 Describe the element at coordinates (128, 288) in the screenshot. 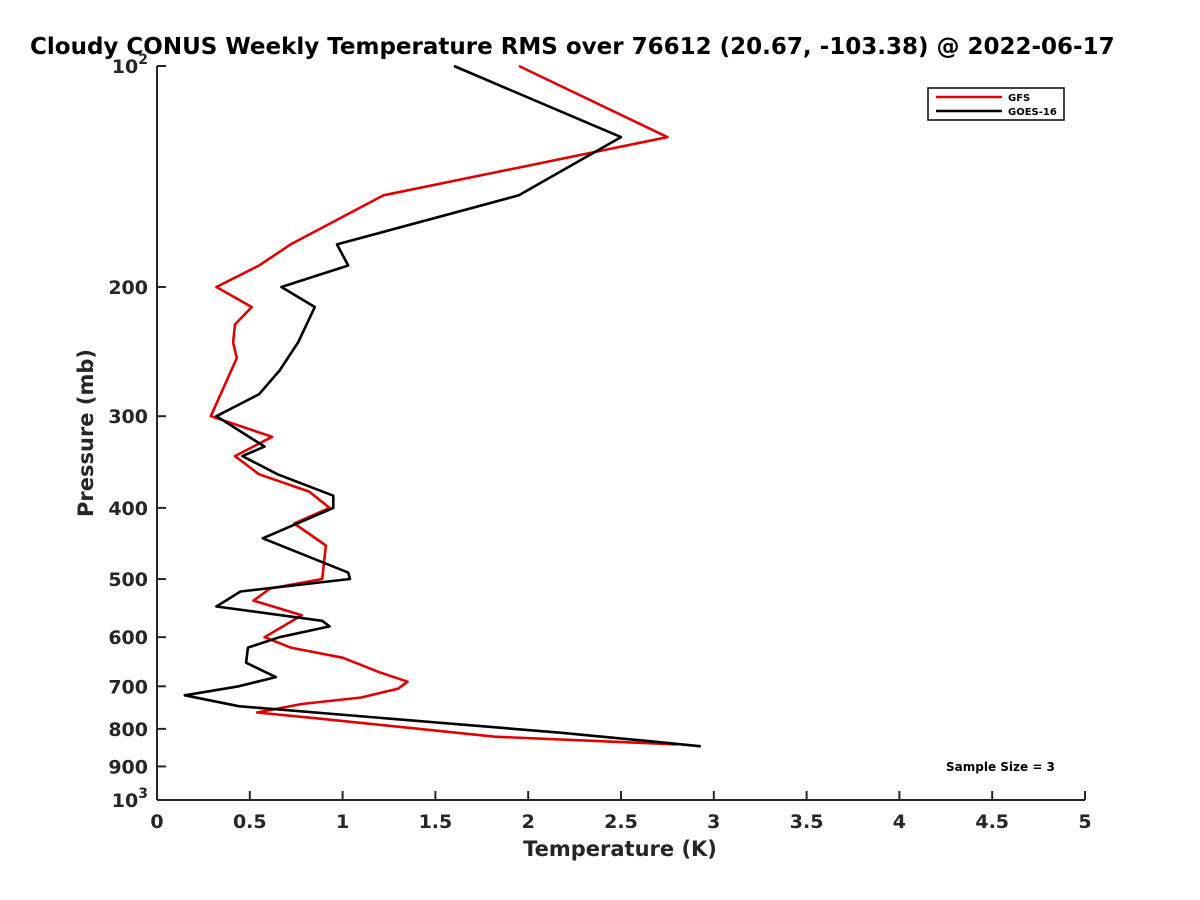

I see `y-tick-label: 200` at that location.